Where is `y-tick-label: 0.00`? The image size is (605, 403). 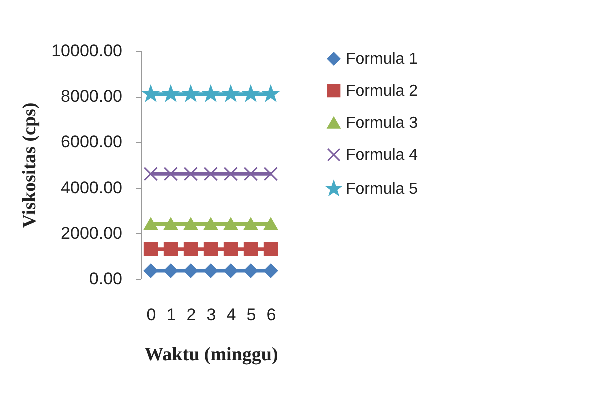 y-tick-label: 0.00 is located at coordinates (105, 279).